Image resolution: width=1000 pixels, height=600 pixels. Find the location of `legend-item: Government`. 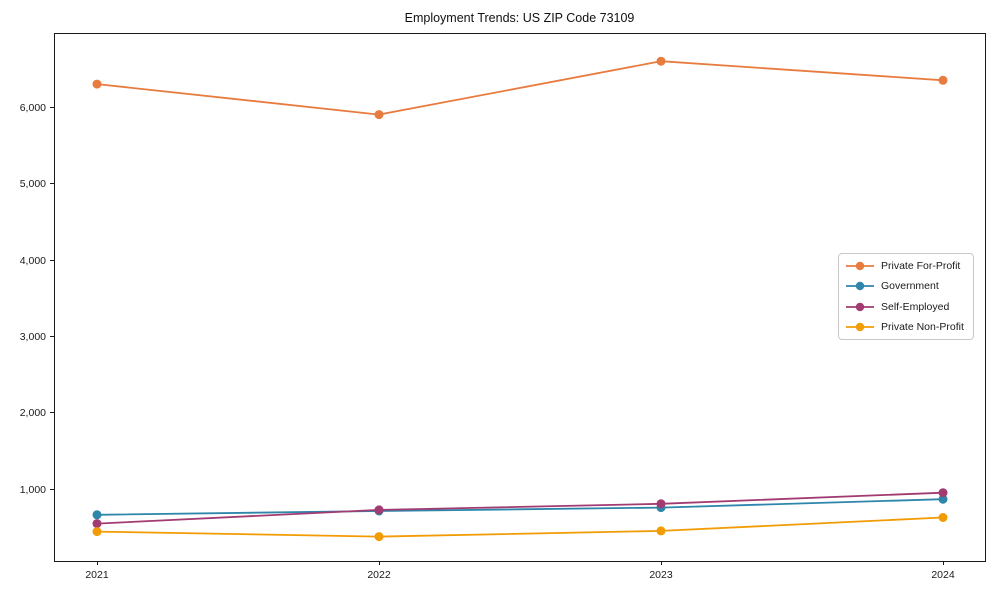

legend-item: Government is located at coordinates (906, 286).